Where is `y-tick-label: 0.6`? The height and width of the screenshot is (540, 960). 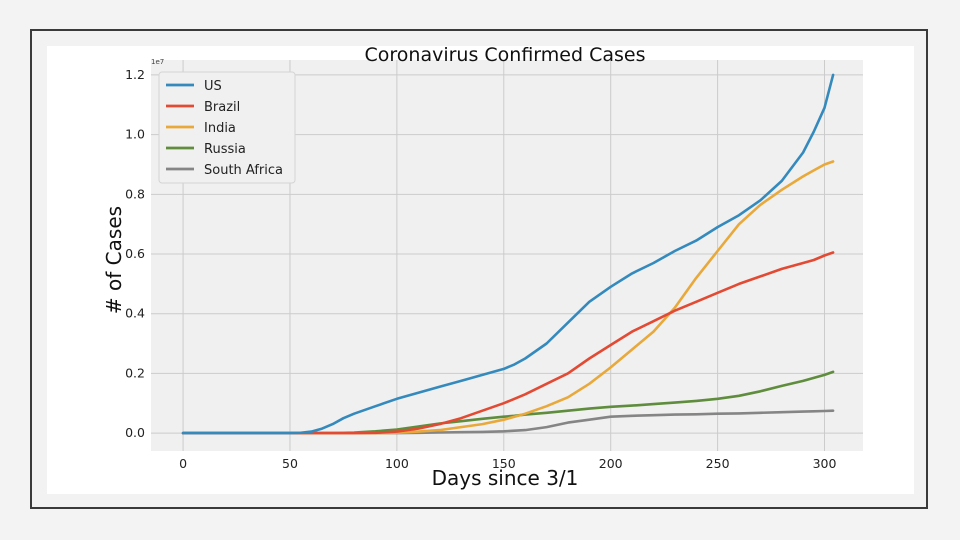 y-tick-label: 0.6 is located at coordinates (135, 253).